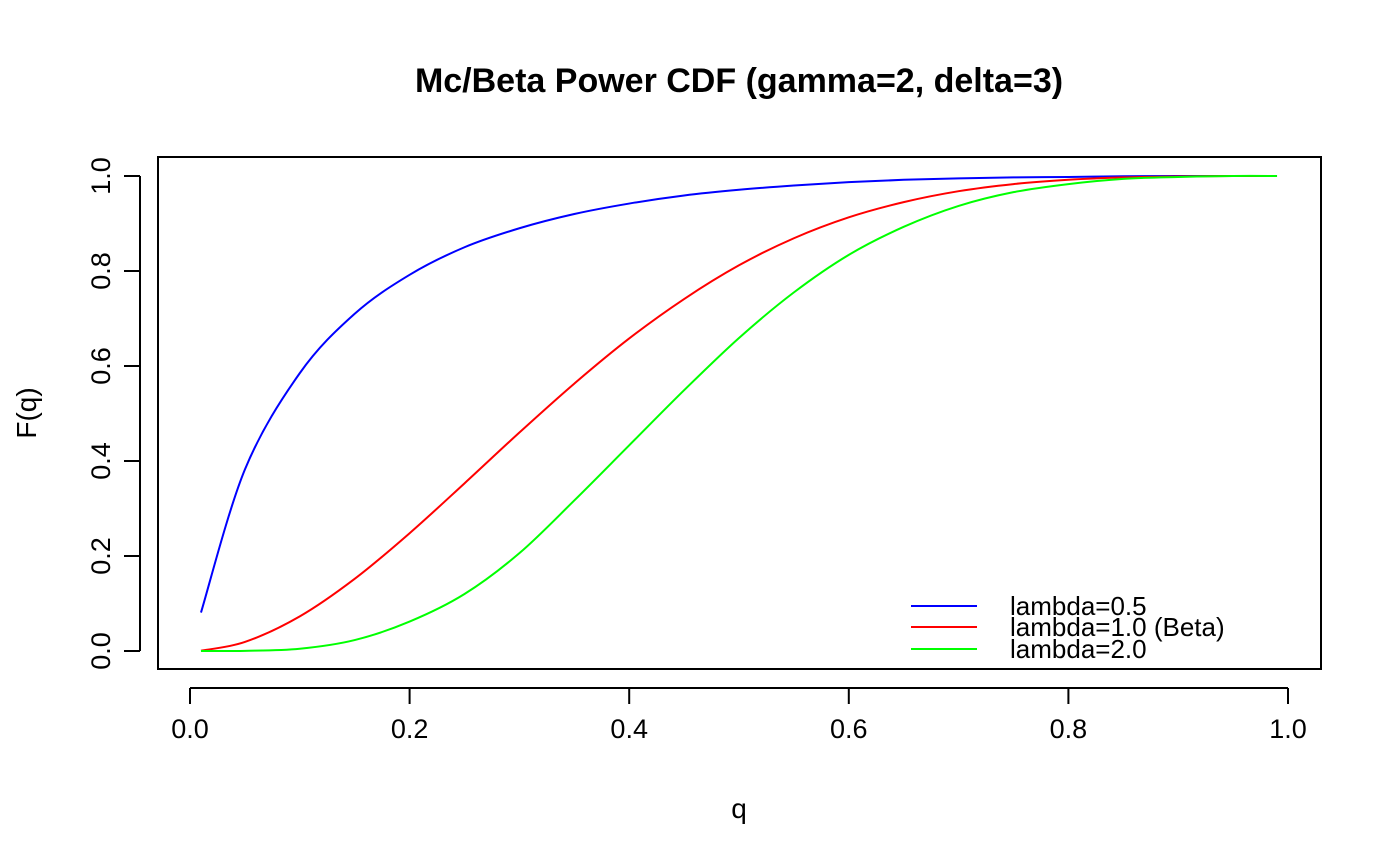 Image resolution: width=1400 pixels, height=866 pixels. Describe the element at coordinates (739, 715) in the screenshot. I see `x-axis: 0.0 0.2 0.4 0.6 0.8 1.0` at that location.